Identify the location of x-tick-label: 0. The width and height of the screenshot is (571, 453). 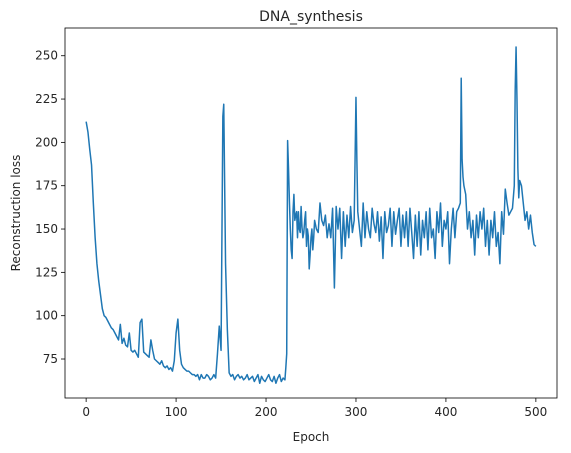
(86, 412).